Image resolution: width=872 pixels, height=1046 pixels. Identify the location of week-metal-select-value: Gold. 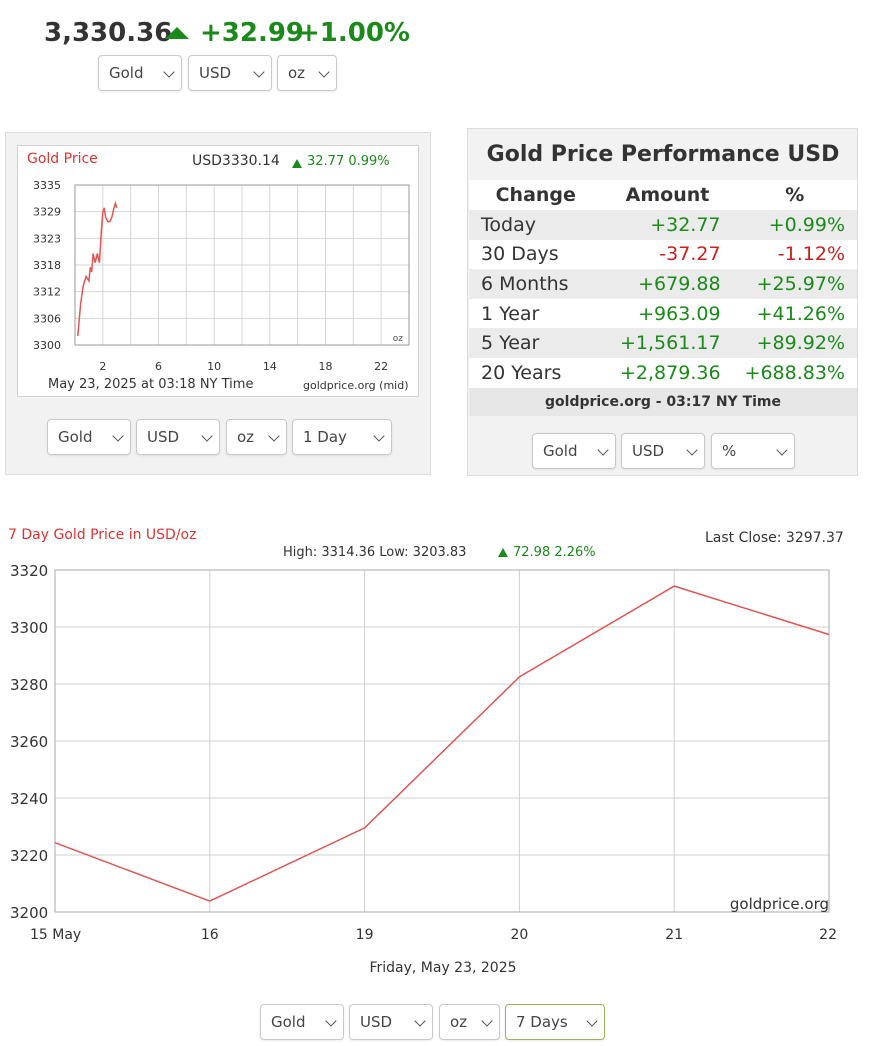
(288, 1022).